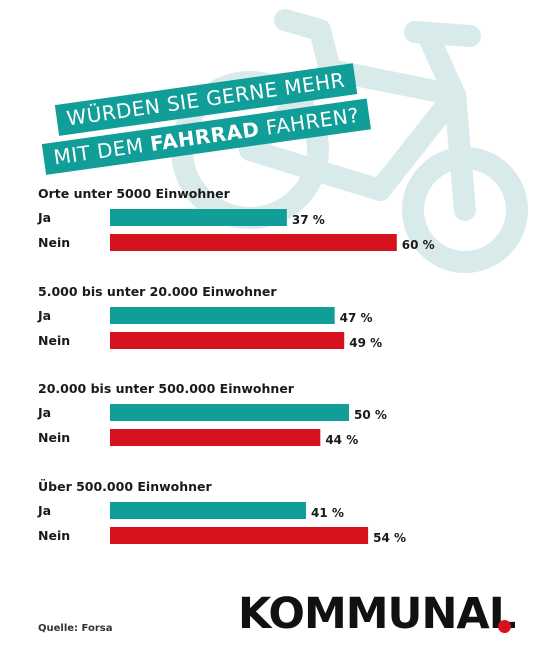 This screenshot has width=533, height=656. I want to click on value-label: 54 %, so click(389, 538).